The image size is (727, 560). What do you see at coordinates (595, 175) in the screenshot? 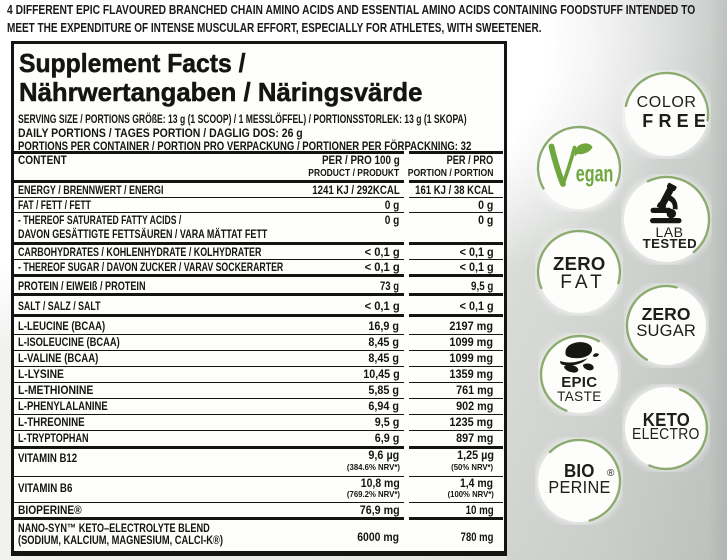
I see `svg-text: egan` at bounding box center [595, 175].